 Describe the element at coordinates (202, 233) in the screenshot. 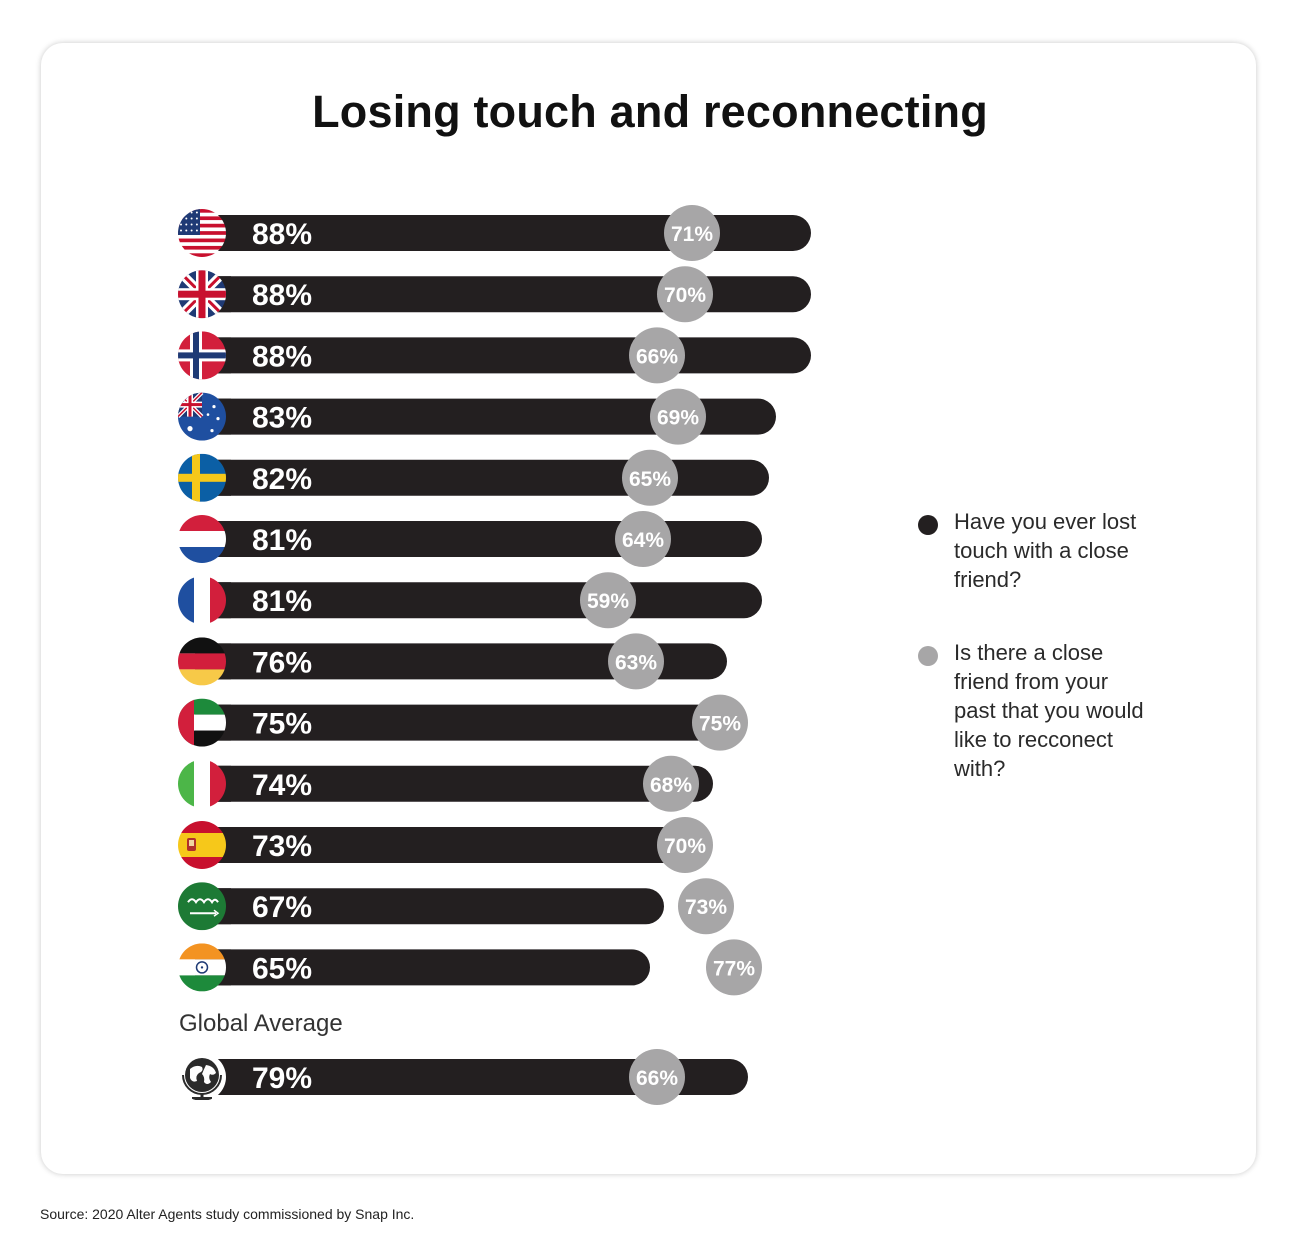

I see `us-flag-icon` at that location.